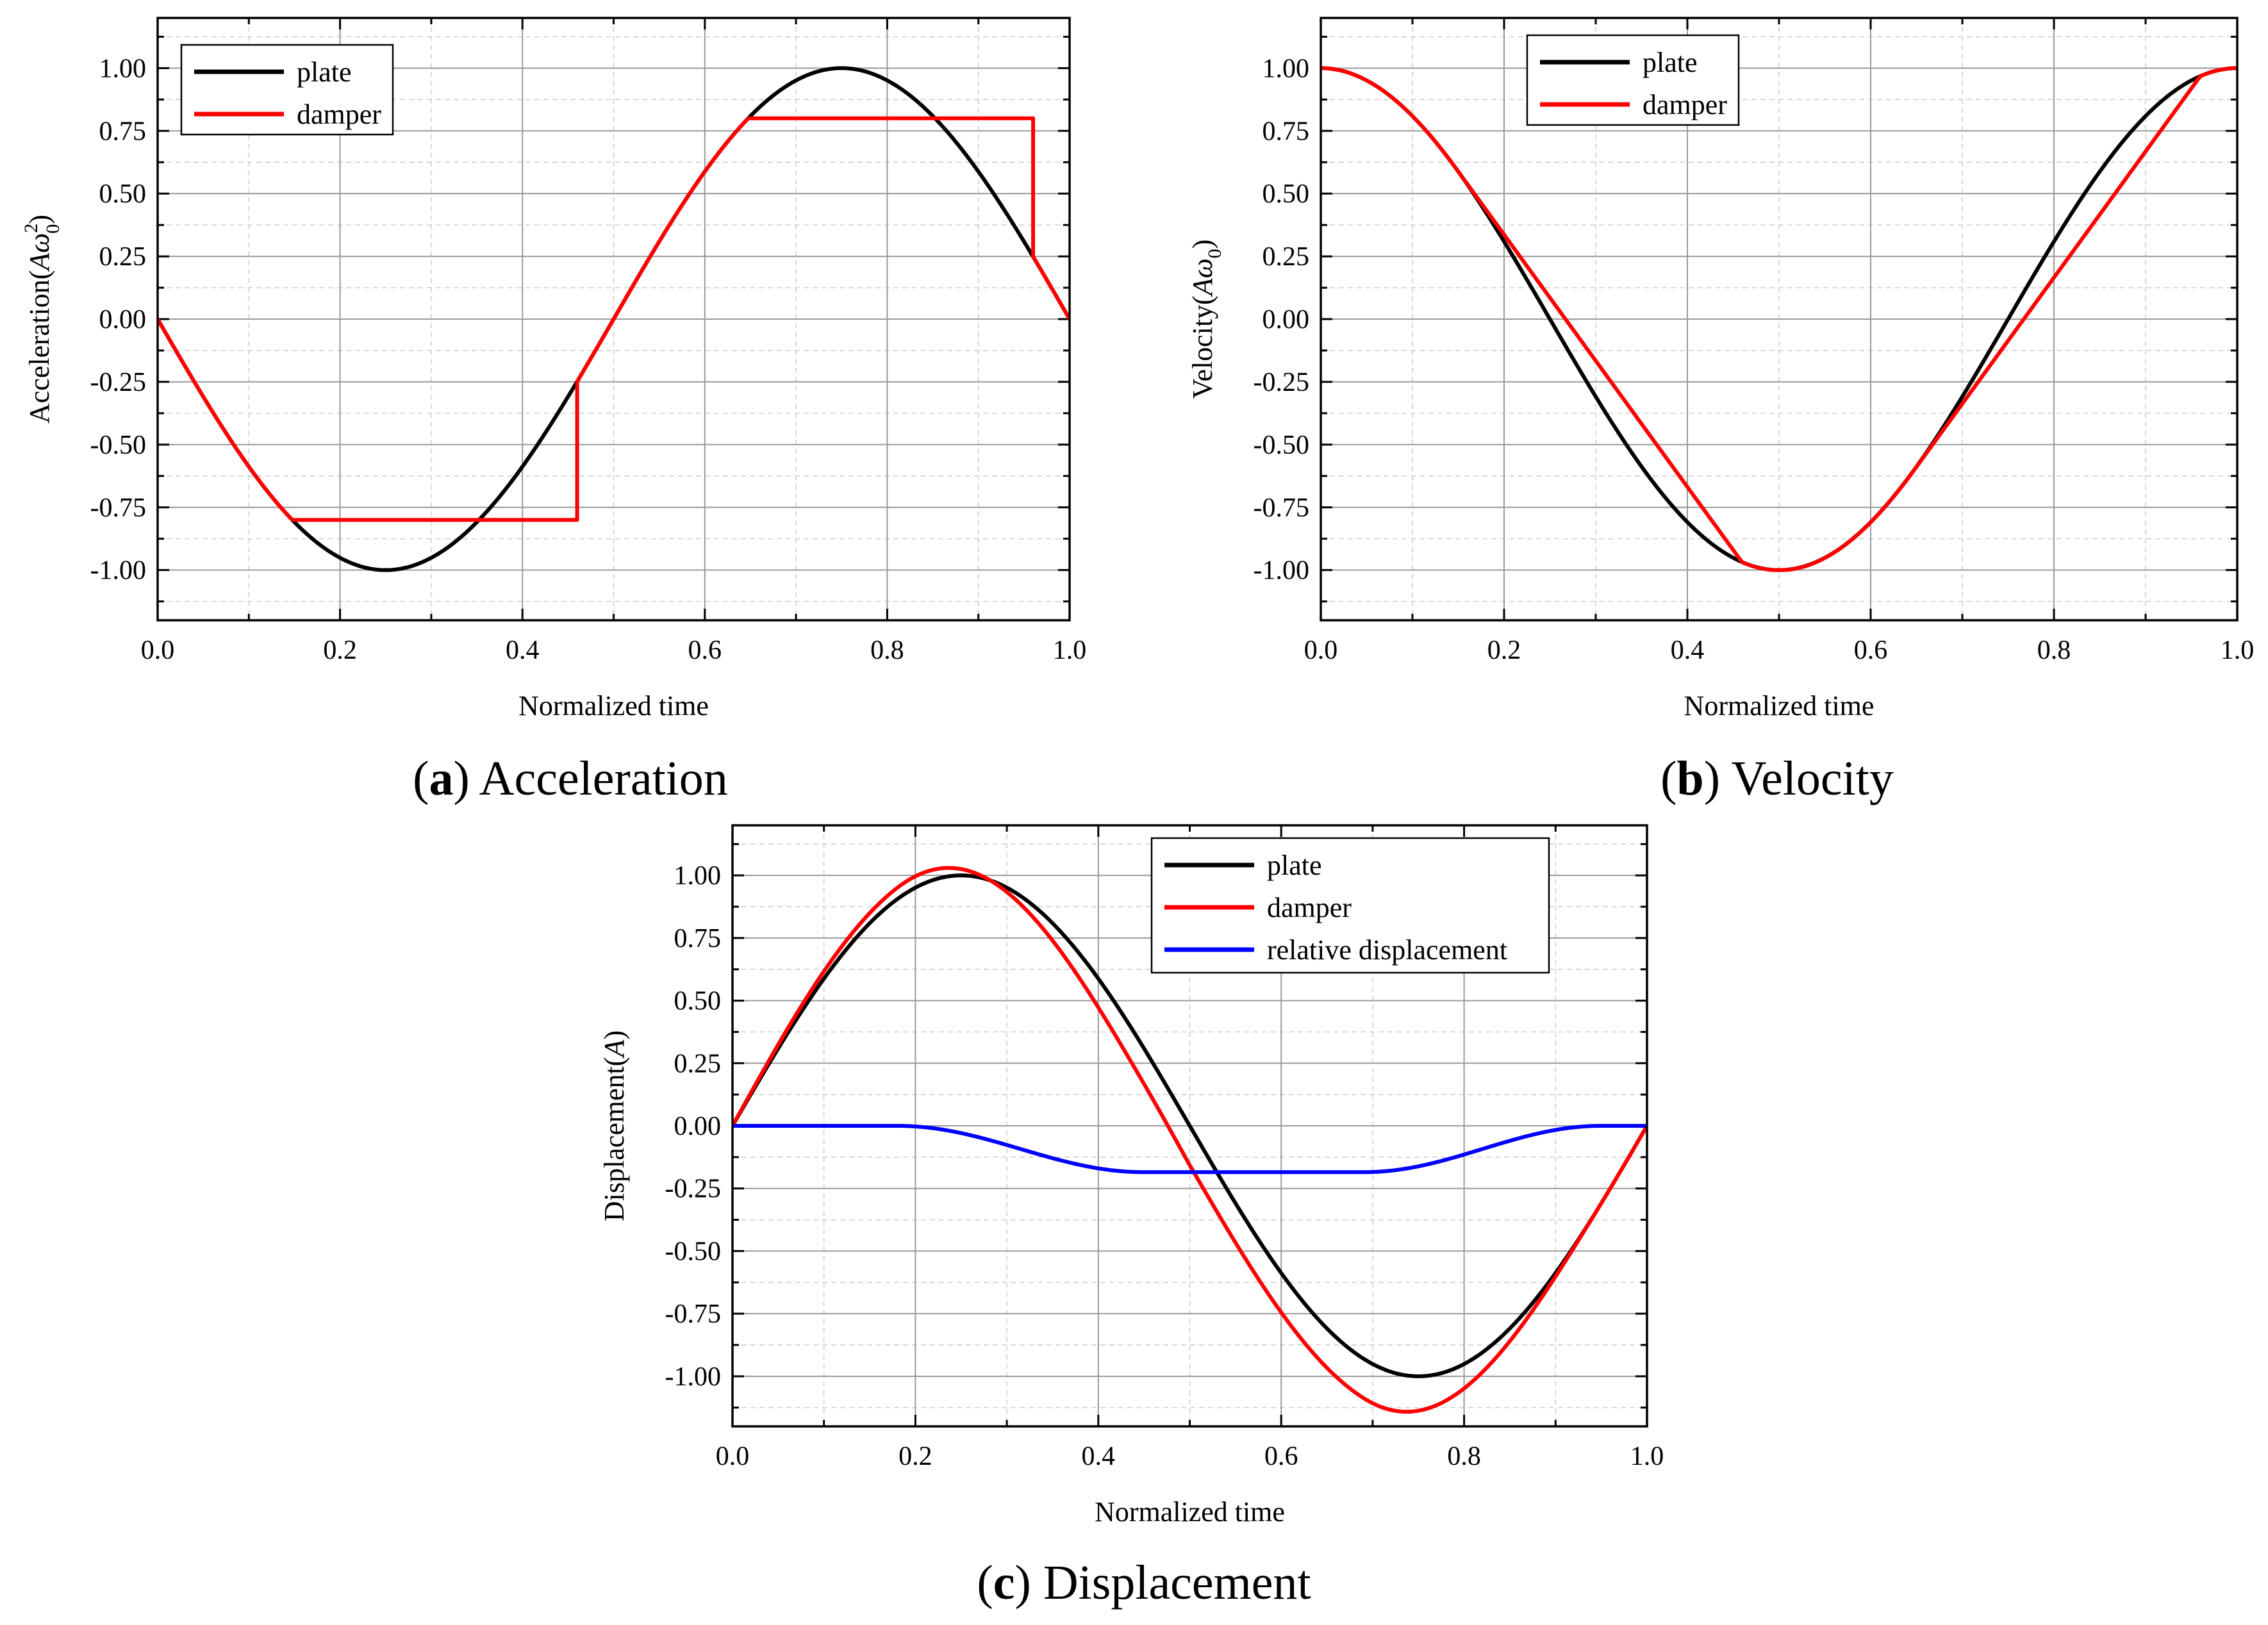 The width and height of the screenshot is (2268, 1625). What do you see at coordinates (1387, 950) in the screenshot?
I see `legend-label: relative displacement` at bounding box center [1387, 950].